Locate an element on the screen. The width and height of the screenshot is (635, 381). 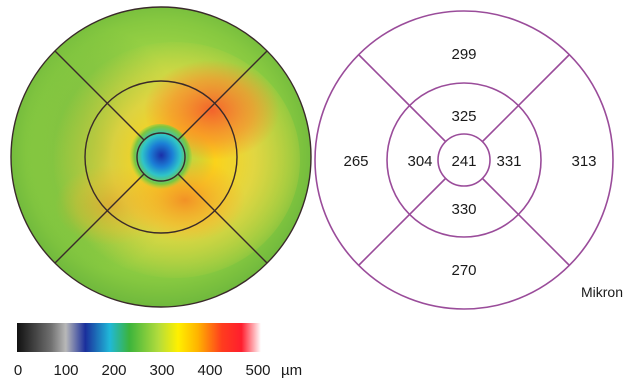
scale-unit: µm is located at coordinates (291, 370).